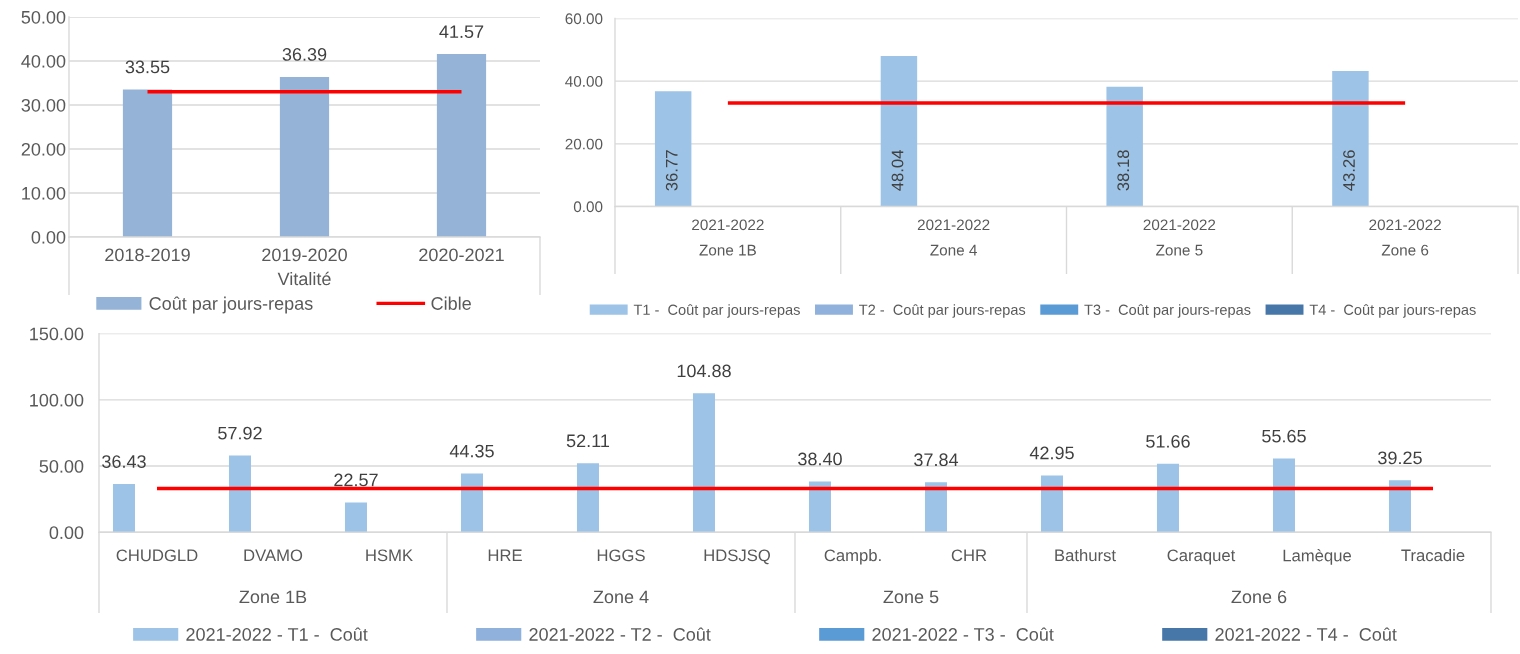 The height and width of the screenshot is (654, 1520). Describe the element at coordinates (936, 460) in the screenshot. I see `data-label: 37.84` at that location.